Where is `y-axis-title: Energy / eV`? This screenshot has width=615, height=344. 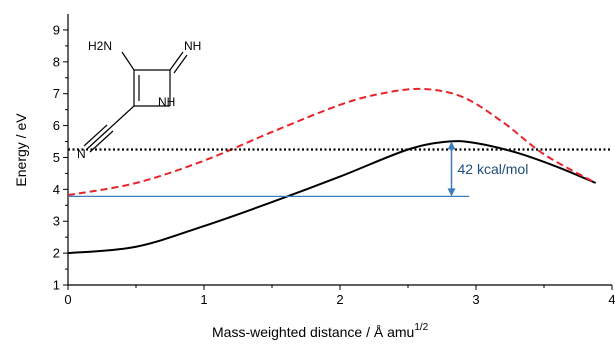
y-axis-title: Energy / eV is located at coordinates (21, 150).